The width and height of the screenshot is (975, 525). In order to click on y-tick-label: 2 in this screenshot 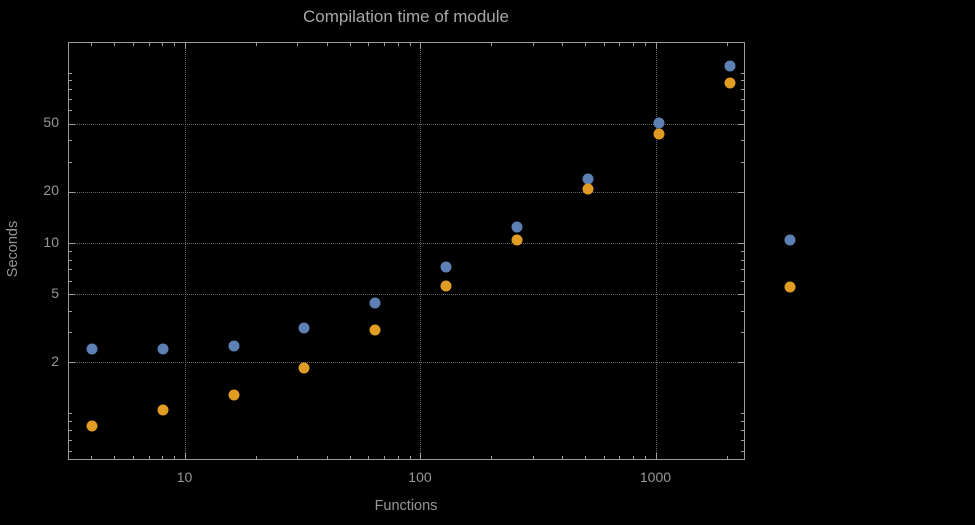, I will do `click(55, 360)`.